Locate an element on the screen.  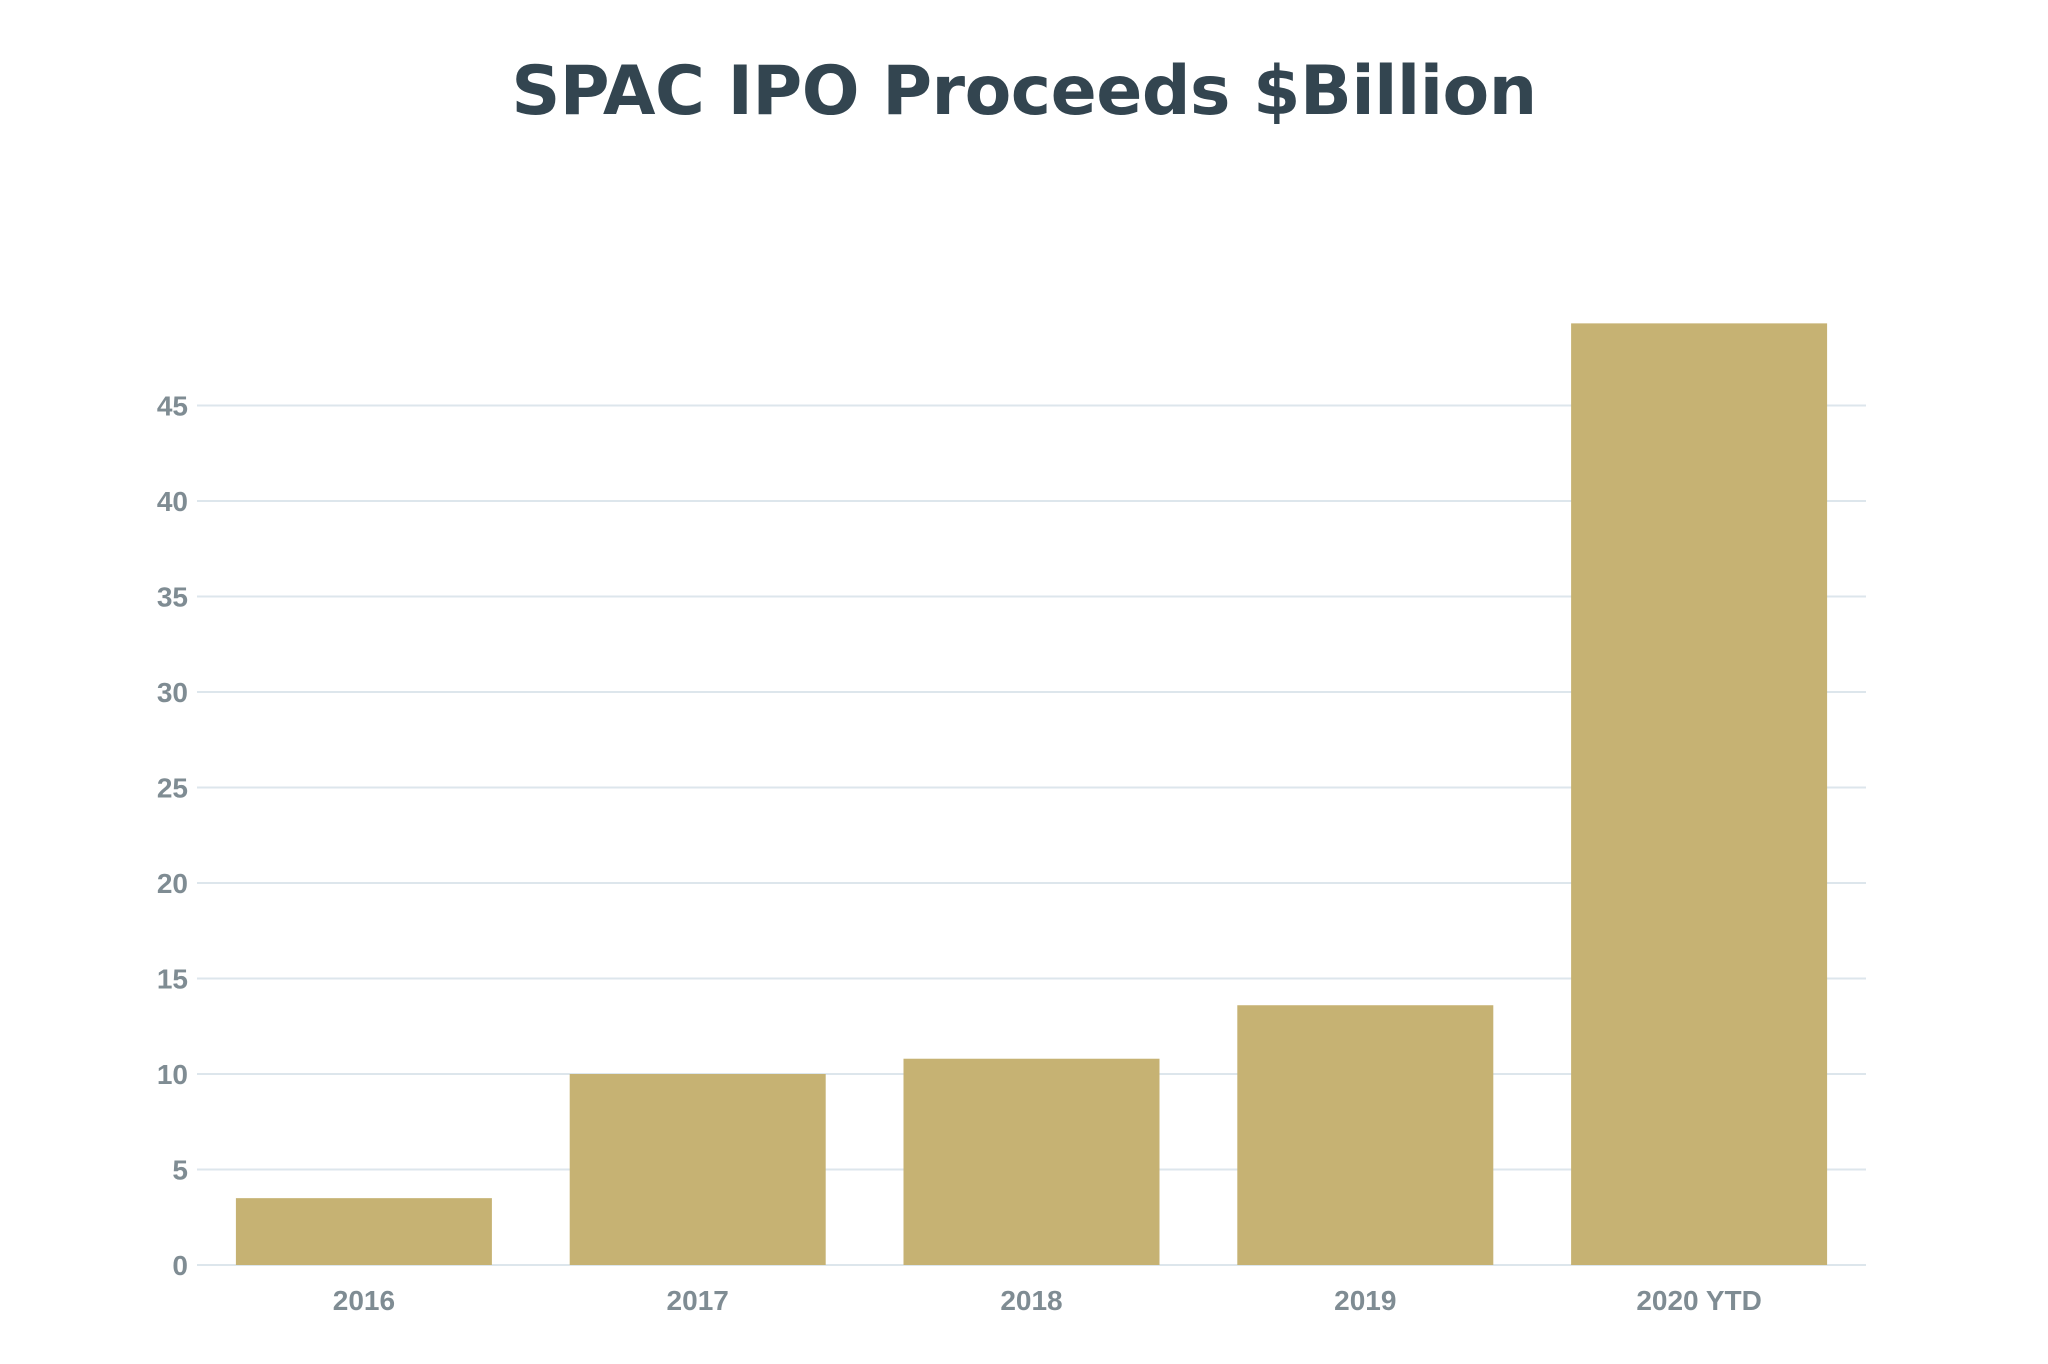
x-tick-label: 2020 YTD is located at coordinates (1699, 1300).